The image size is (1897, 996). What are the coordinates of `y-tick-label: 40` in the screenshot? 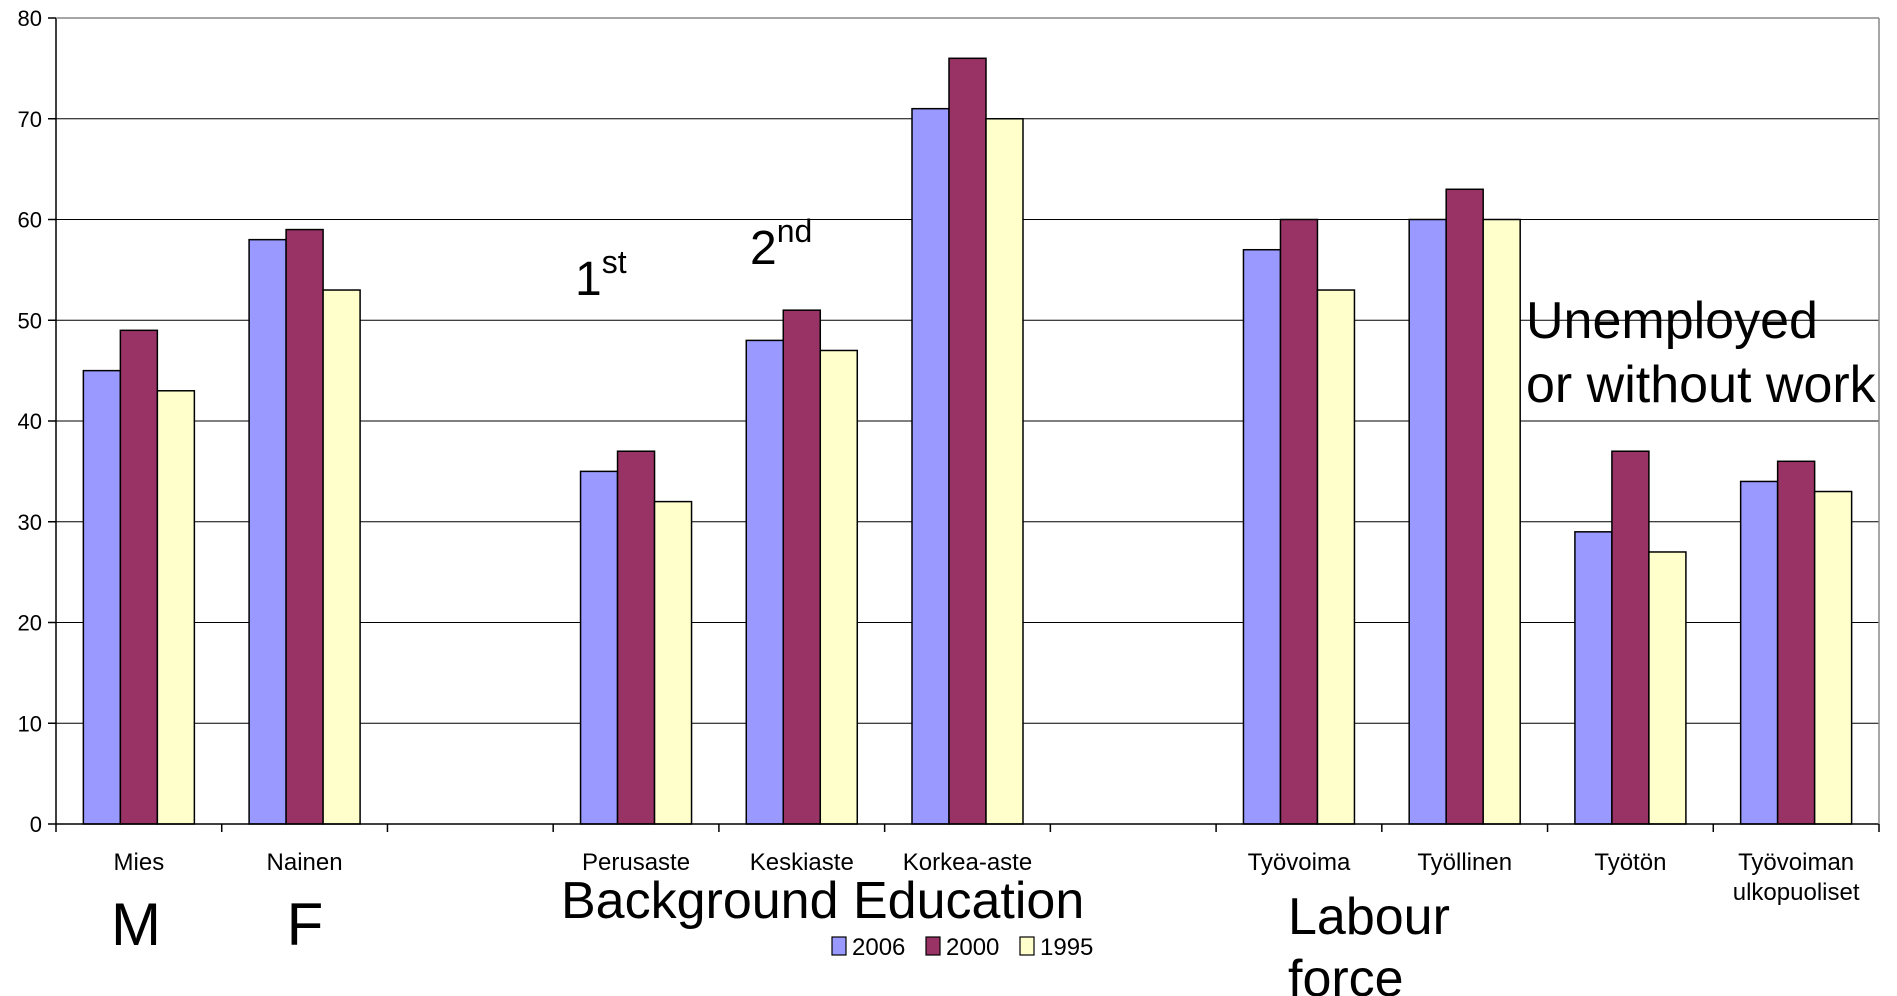 It's located at (30, 421).